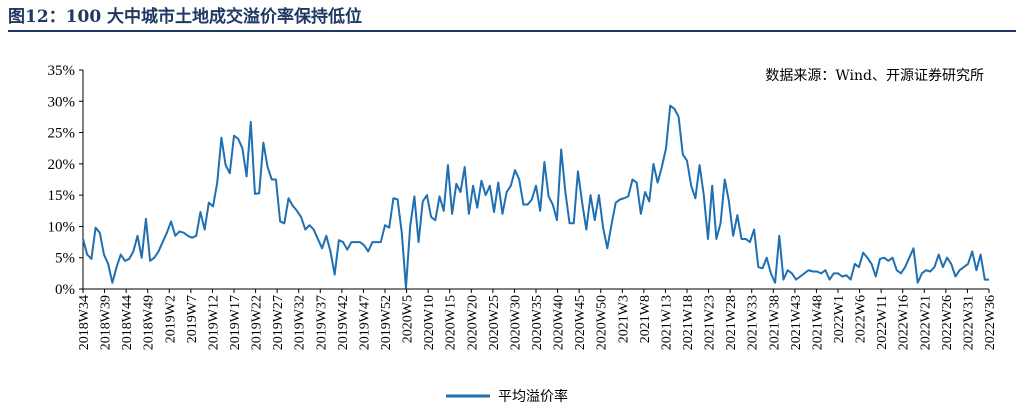  I want to click on x-tick-label: 2020W30, so click(515, 322).